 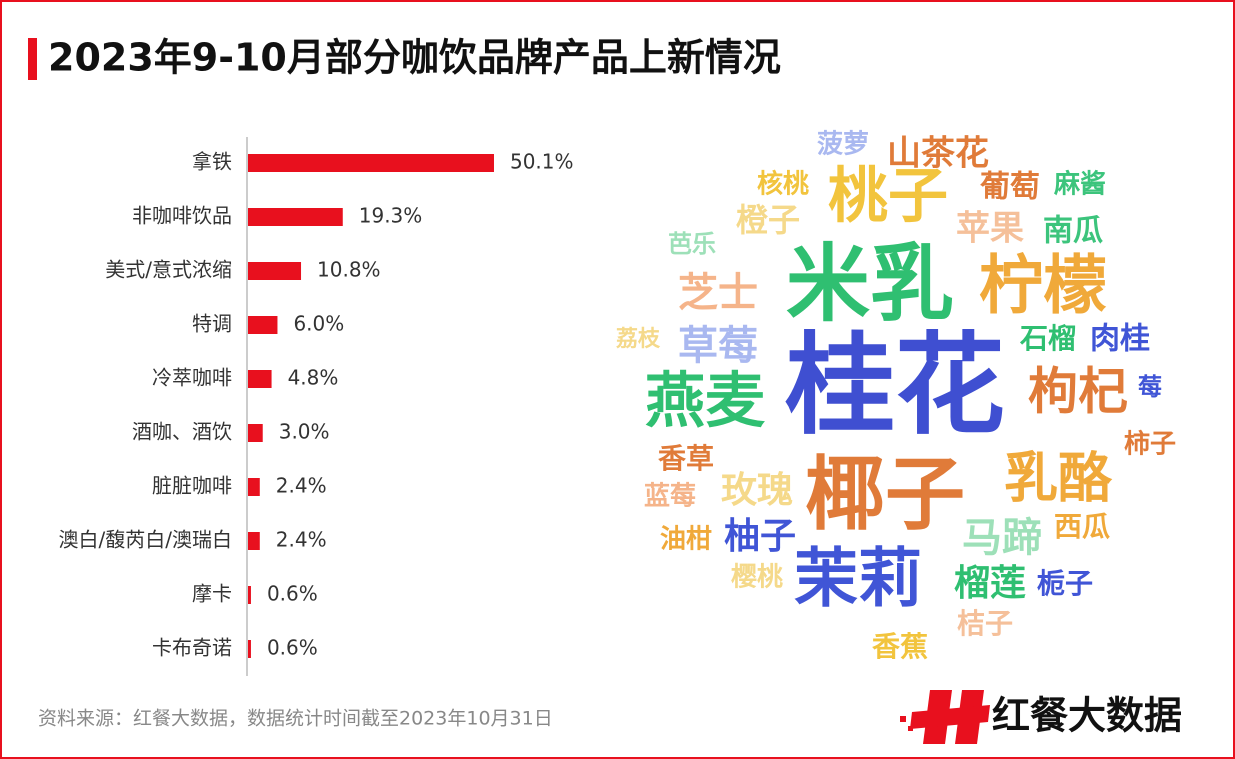 What do you see at coordinates (990, 583) in the screenshot?
I see `word: 榴莲` at bounding box center [990, 583].